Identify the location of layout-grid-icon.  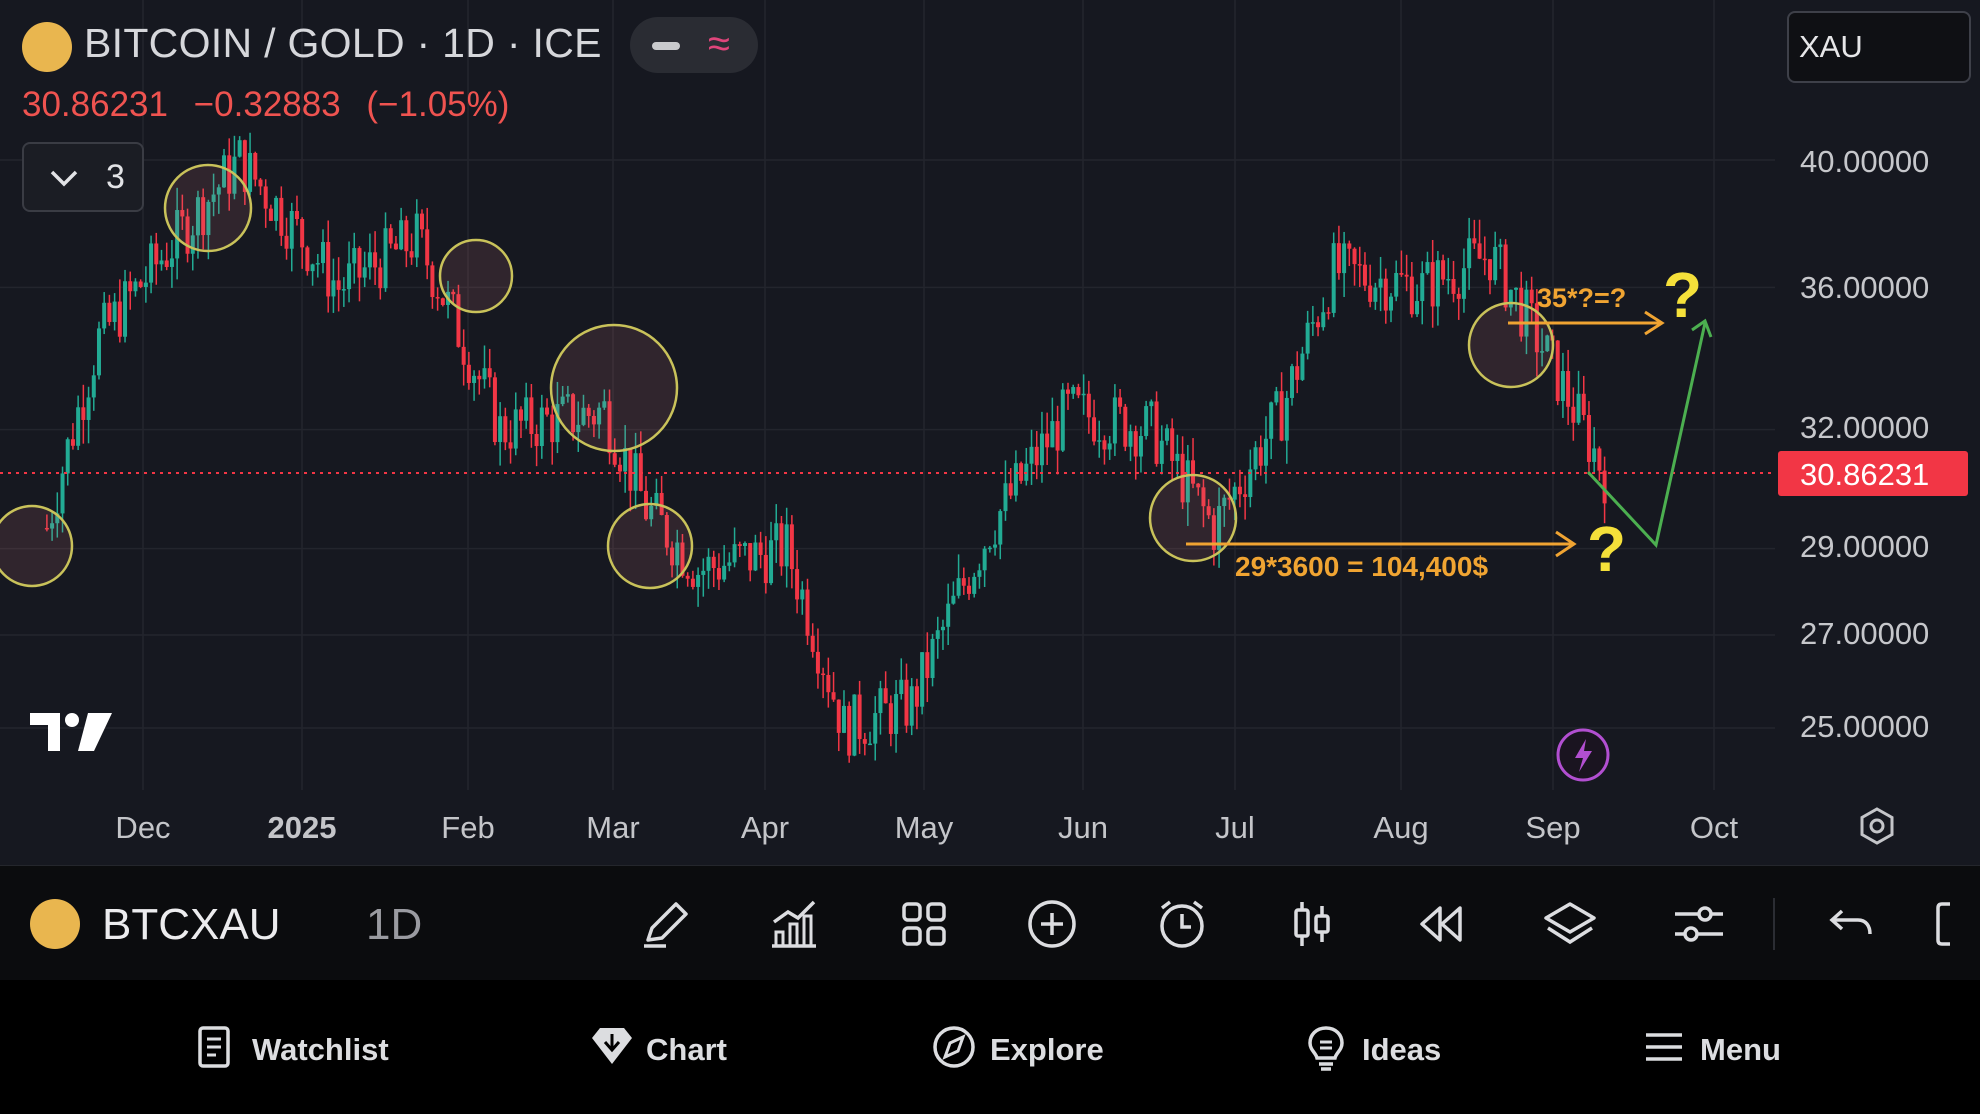
(924, 924).